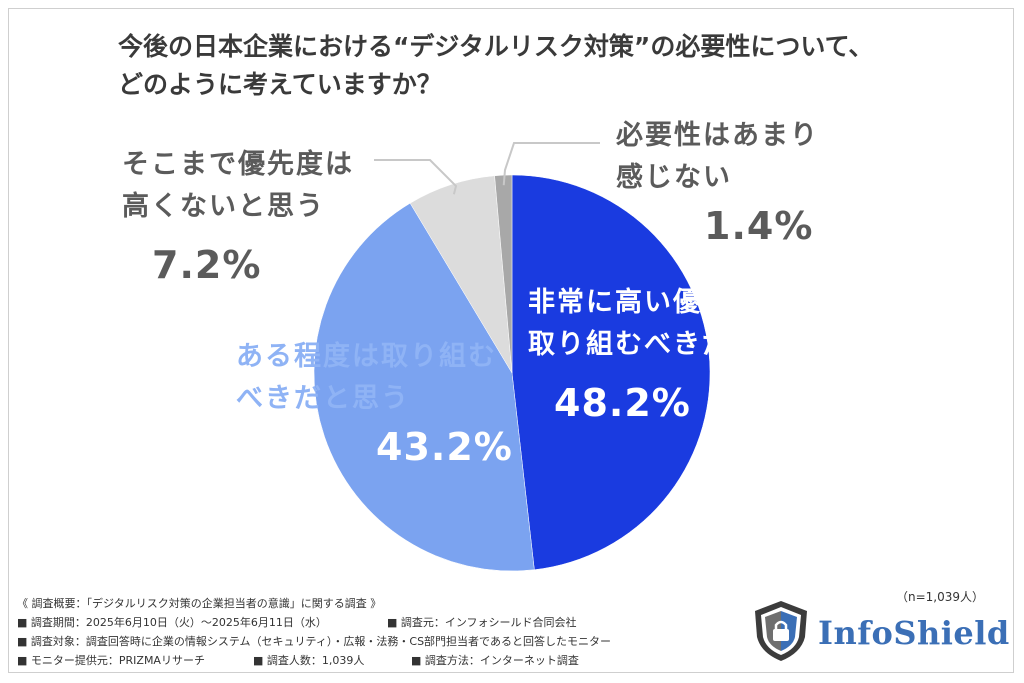 The height and width of the screenshot is (683, 1024). Describe the element at coordinates (223, 206) in the screenshot. I see `slice-label-line: 高くないと思う` at that location.